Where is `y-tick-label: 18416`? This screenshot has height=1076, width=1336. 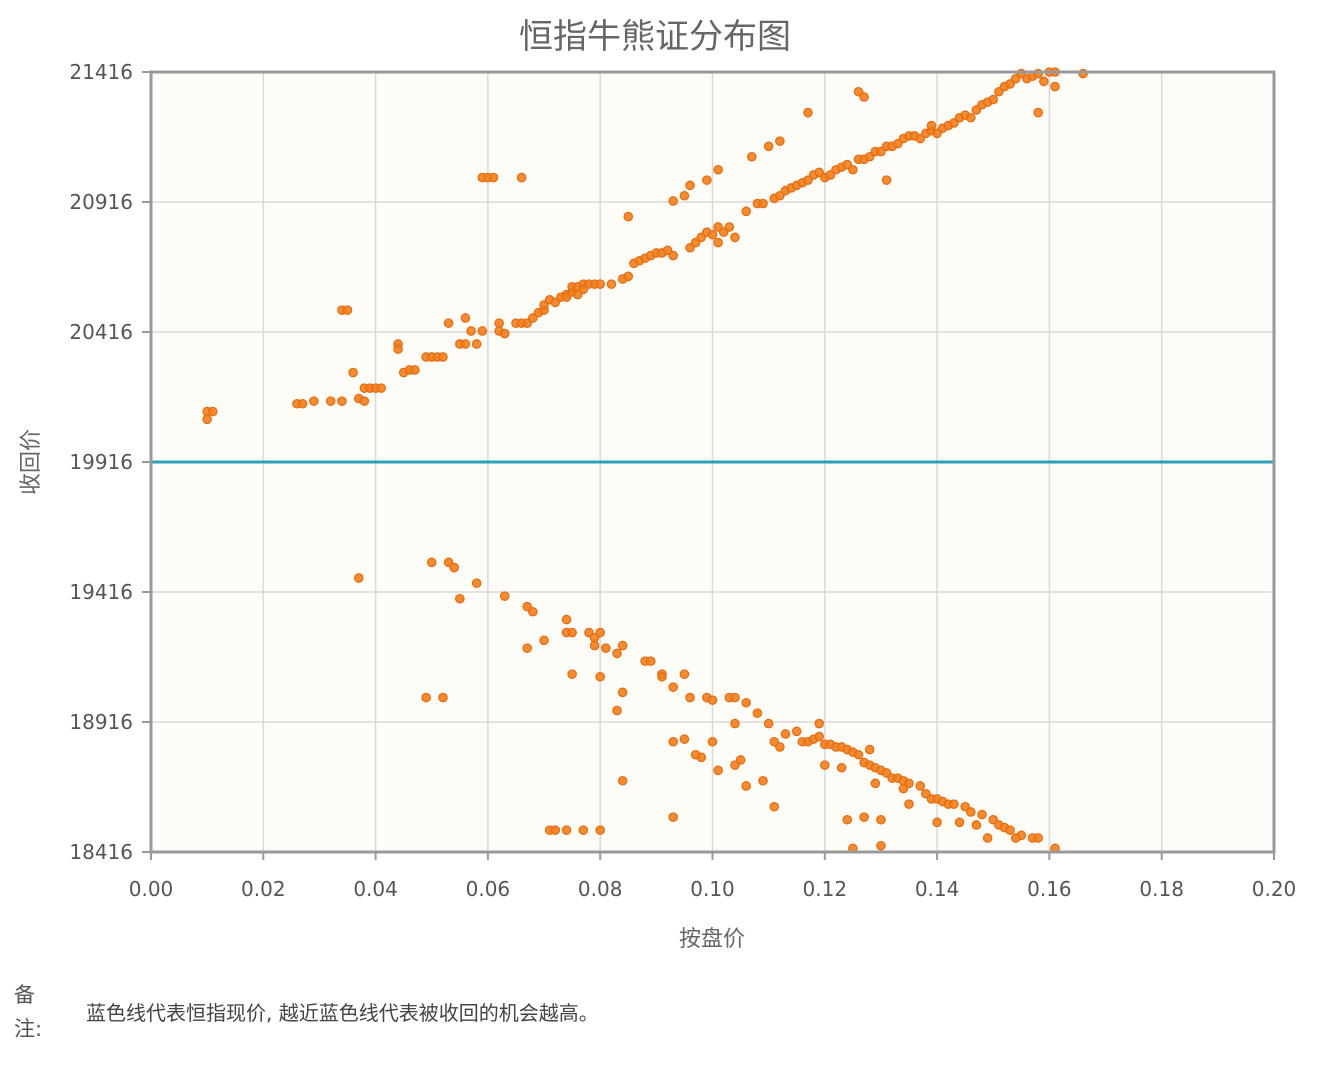 y-tick-label: 18416 is located at coordinates (101, 852).